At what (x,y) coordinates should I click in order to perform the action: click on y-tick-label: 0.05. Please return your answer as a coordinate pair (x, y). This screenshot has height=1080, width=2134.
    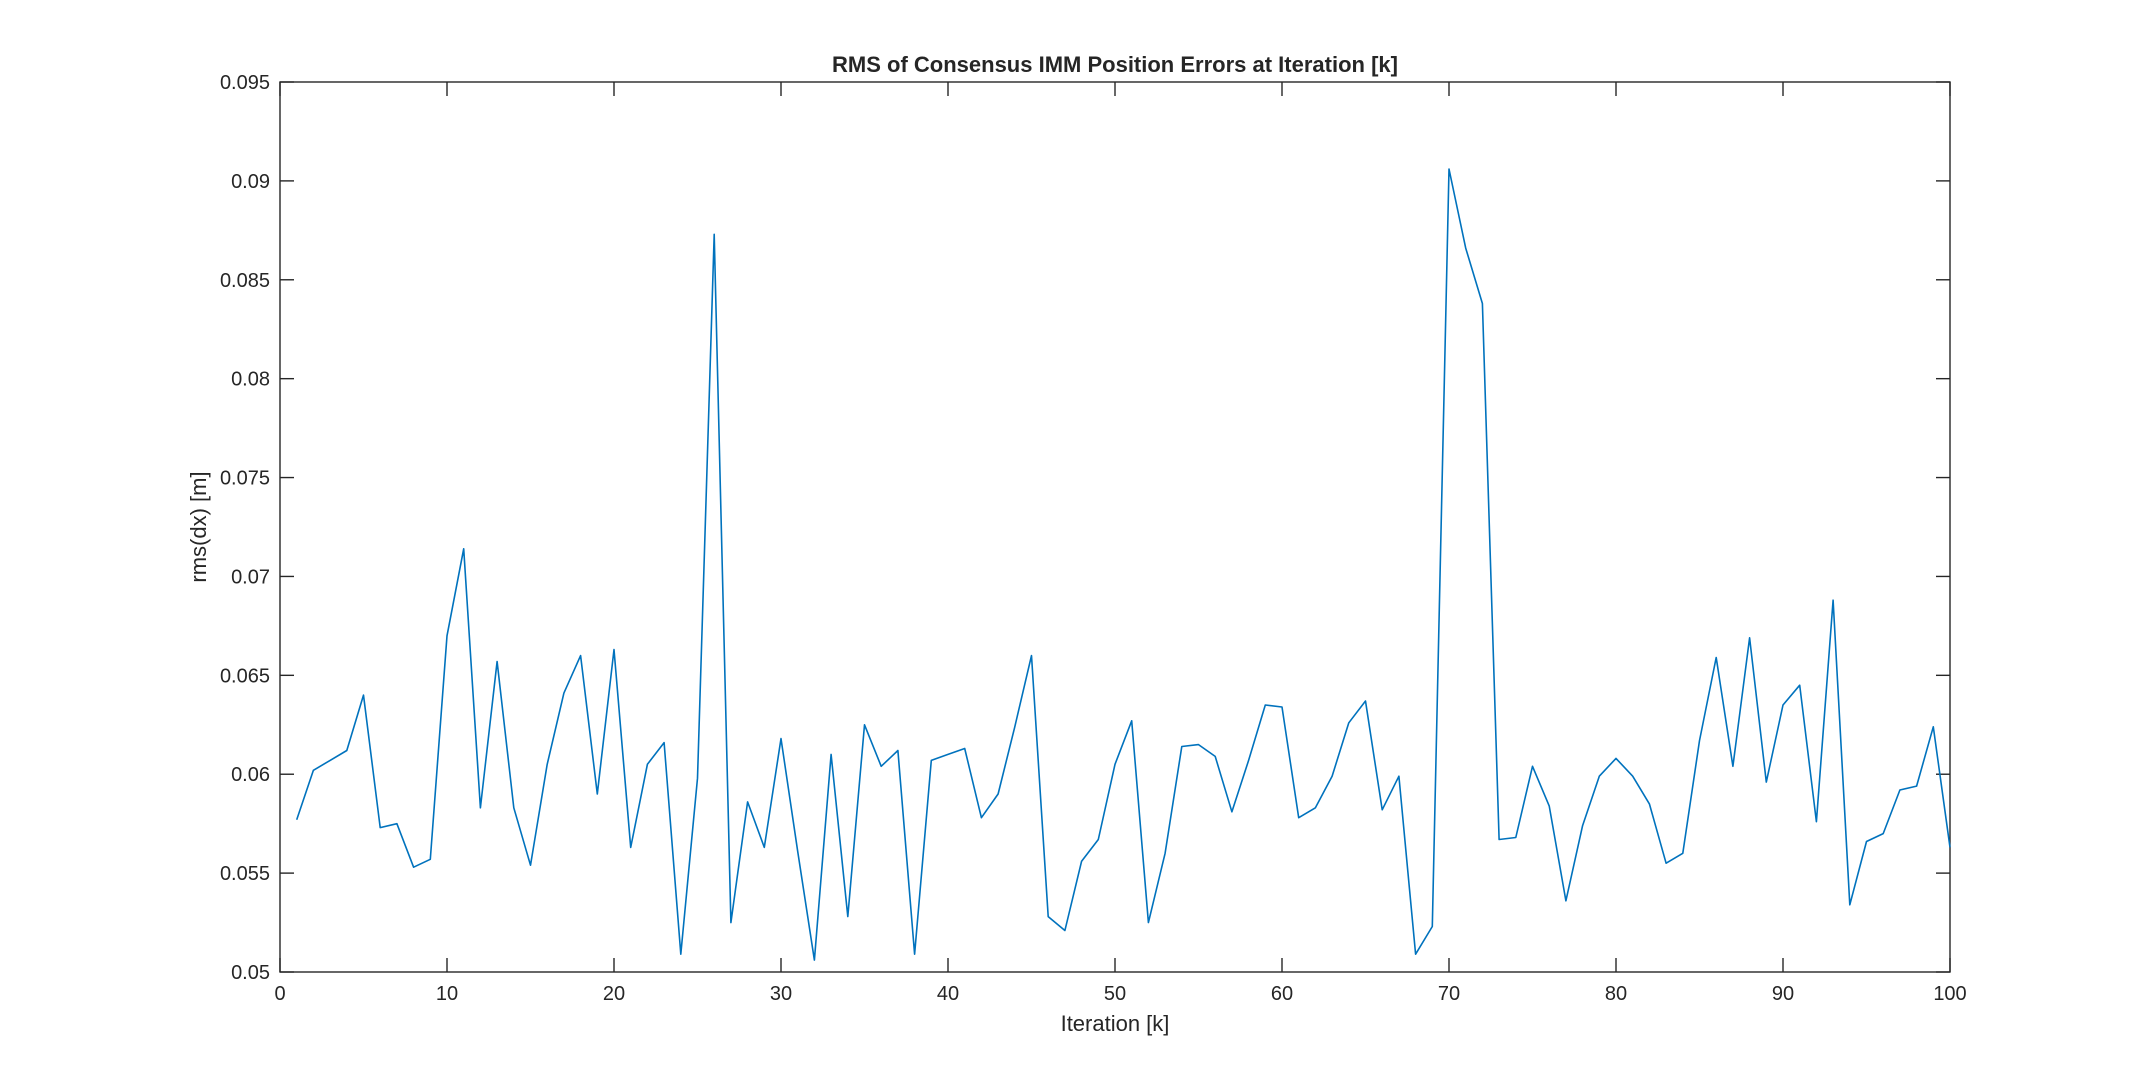
    Looking at the image, I should click on (250, 973).